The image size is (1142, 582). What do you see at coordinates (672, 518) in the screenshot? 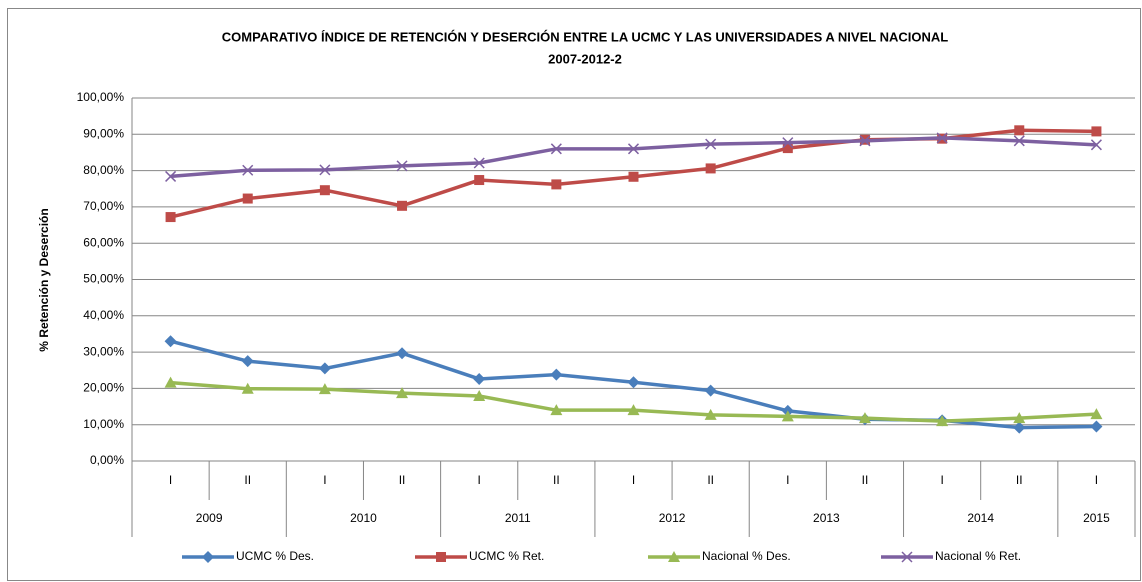
I see `x-group-label: 2012` at bounding box center [672, 518].